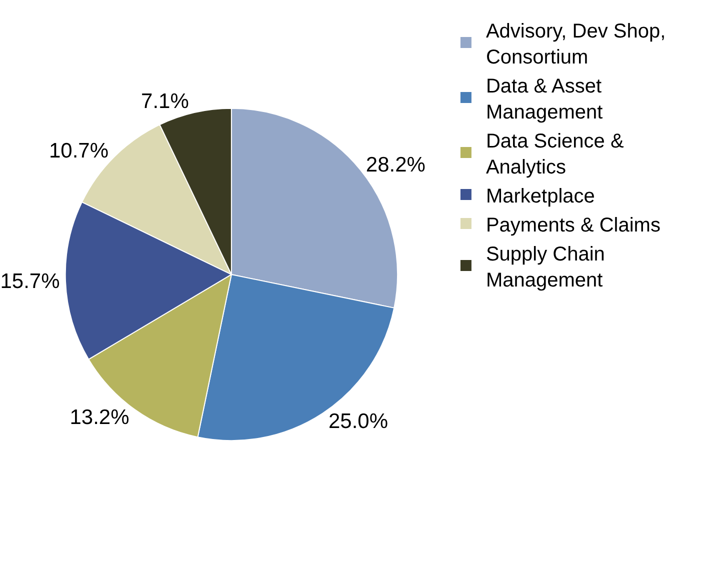  I want to click on data-label: 10.7%, so click(78, 150).